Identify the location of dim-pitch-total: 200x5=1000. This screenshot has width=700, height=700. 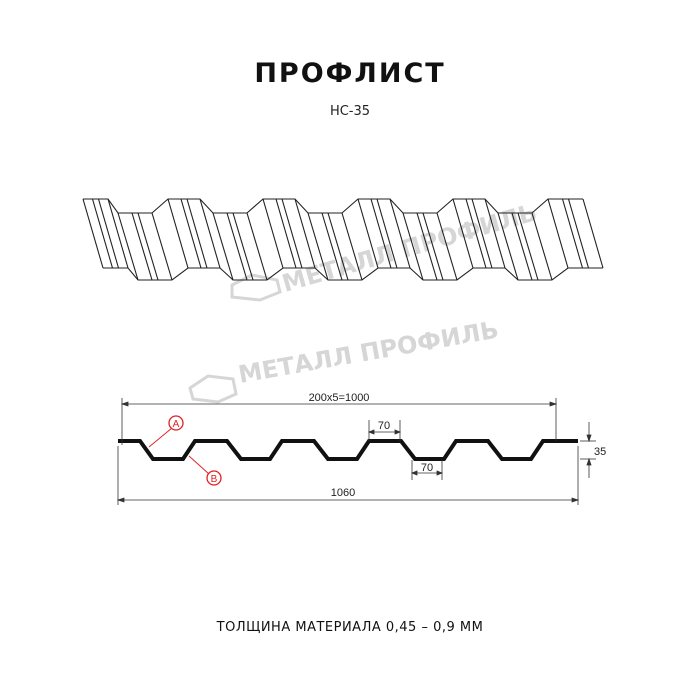
(339, 398).